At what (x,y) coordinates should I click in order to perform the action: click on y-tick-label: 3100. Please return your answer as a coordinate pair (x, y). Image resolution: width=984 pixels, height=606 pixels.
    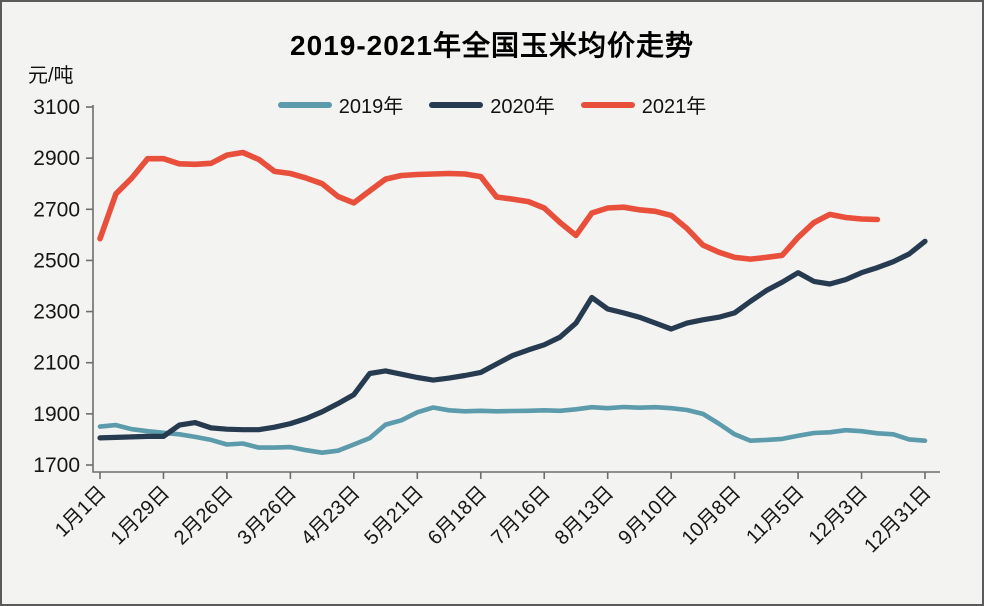
    Looking at the image, I should click on (56, 107).